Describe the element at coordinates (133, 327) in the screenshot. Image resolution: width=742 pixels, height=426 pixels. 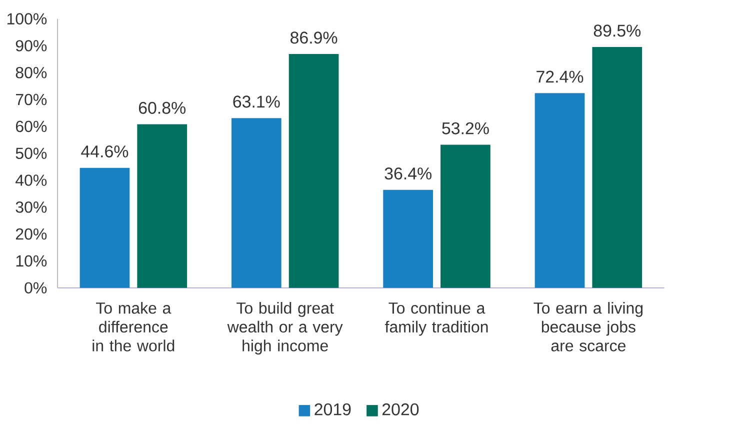
I see `x-tick-label: To make a difference in the world` at that location.